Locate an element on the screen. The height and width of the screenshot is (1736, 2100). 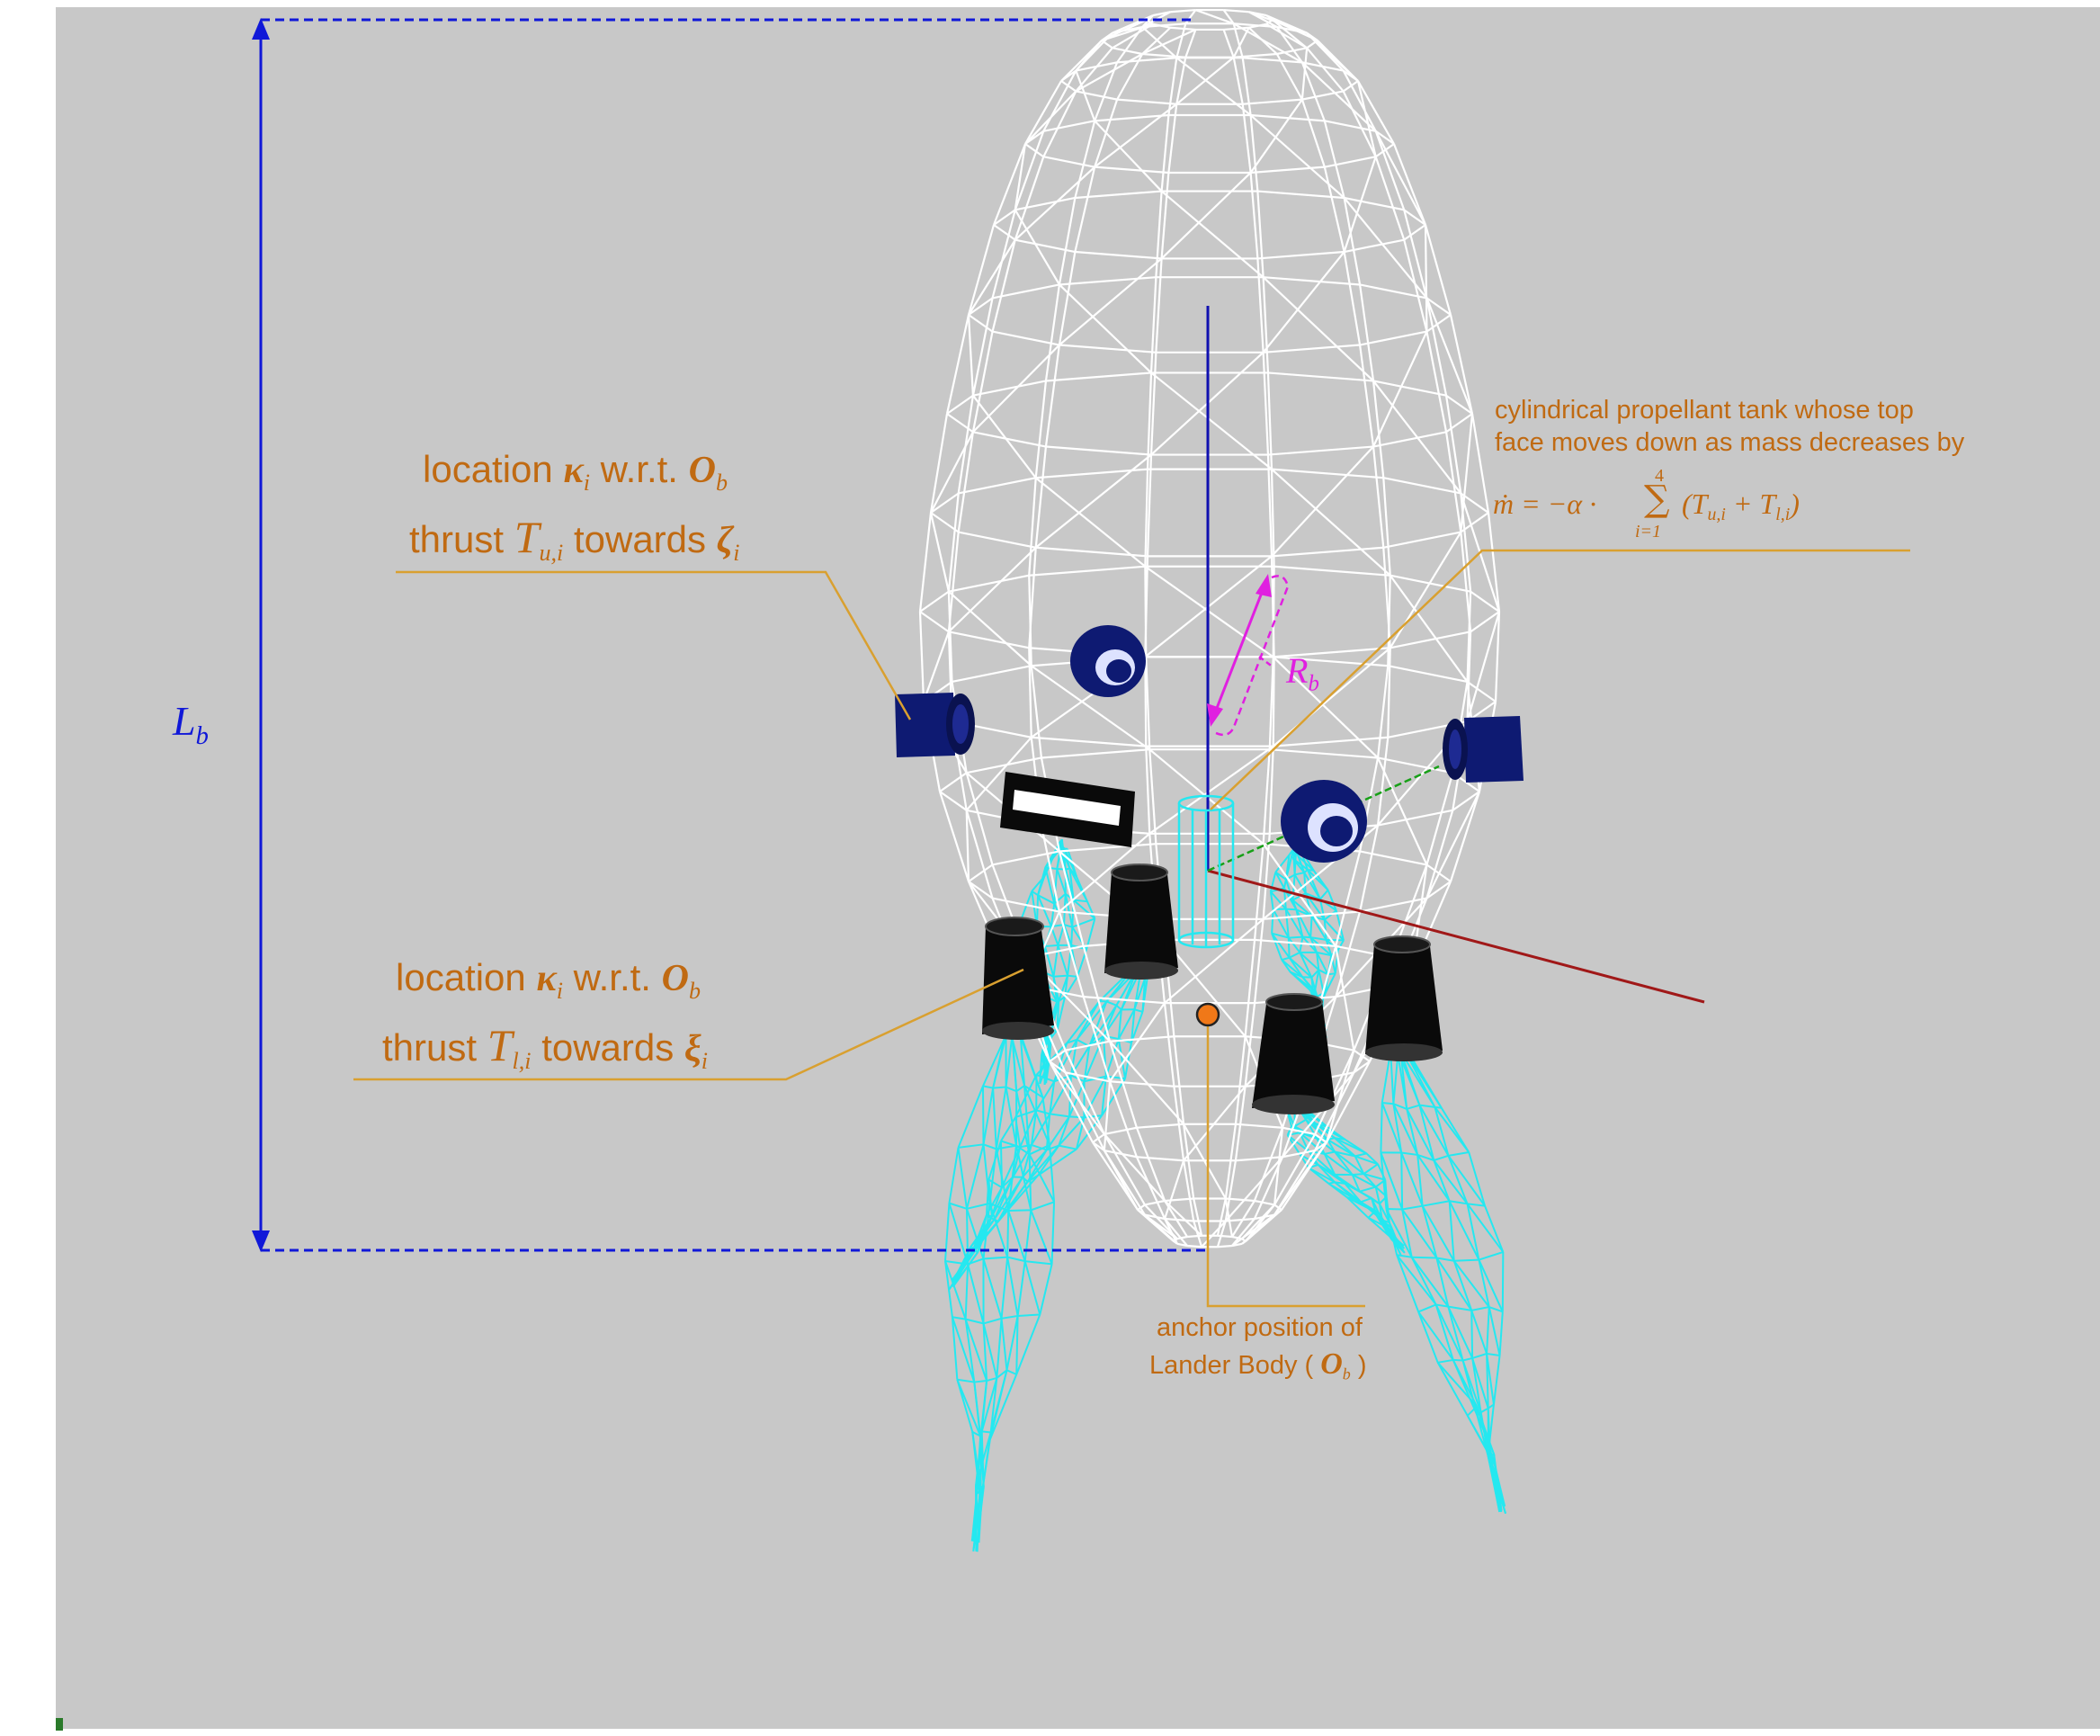
upper-towards: towards is located at coordinates (640, 539).